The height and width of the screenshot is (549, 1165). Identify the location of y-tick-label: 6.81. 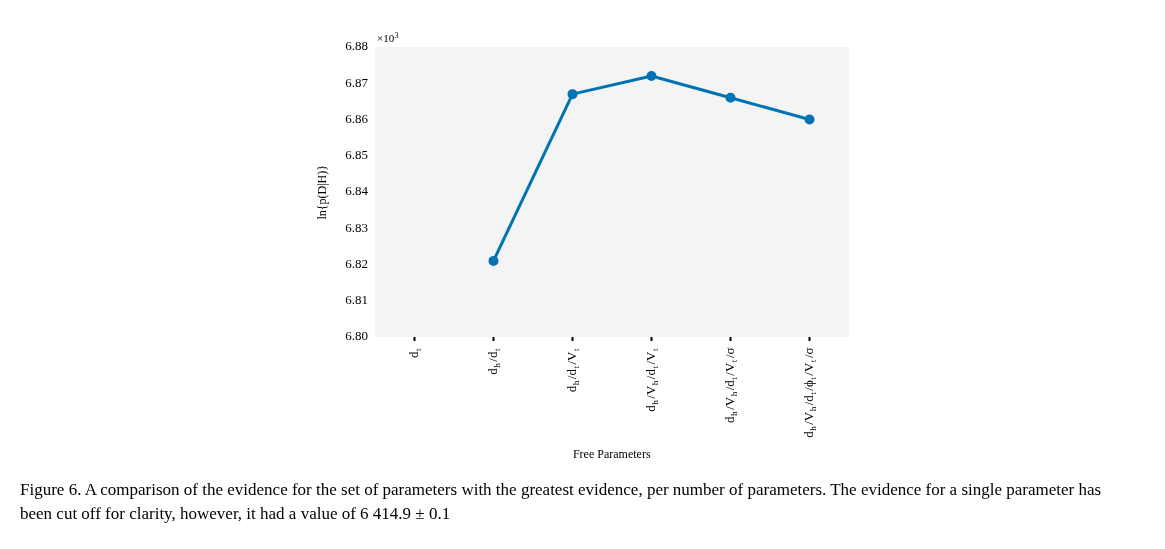
(356, 300).